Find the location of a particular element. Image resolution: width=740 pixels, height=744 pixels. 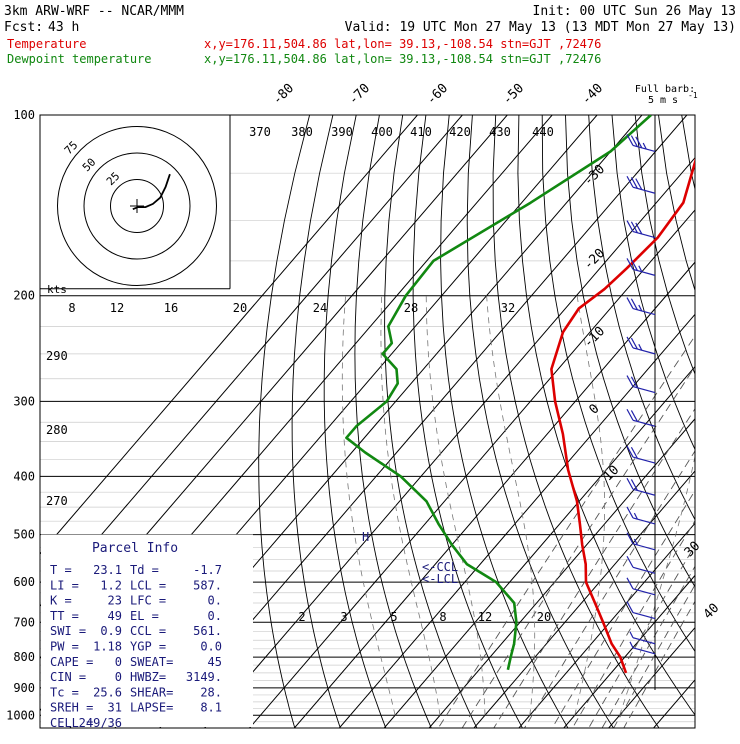

parcel-info-cell: 45 is located at coordinates (215, 662).